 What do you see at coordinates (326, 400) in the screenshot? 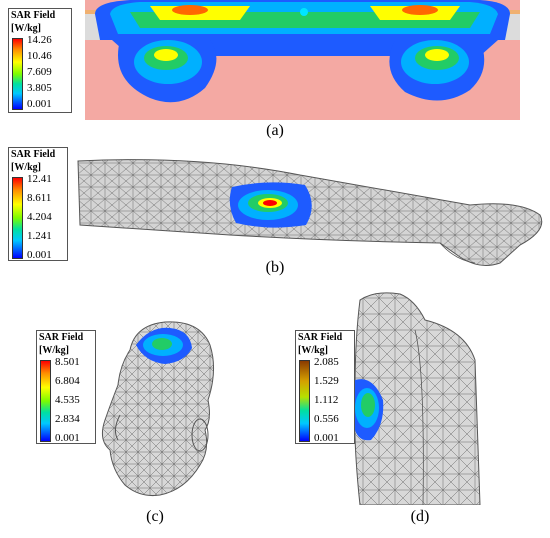
I see `legend-d-value-2: 1.112` at bounding box center [326, 400].